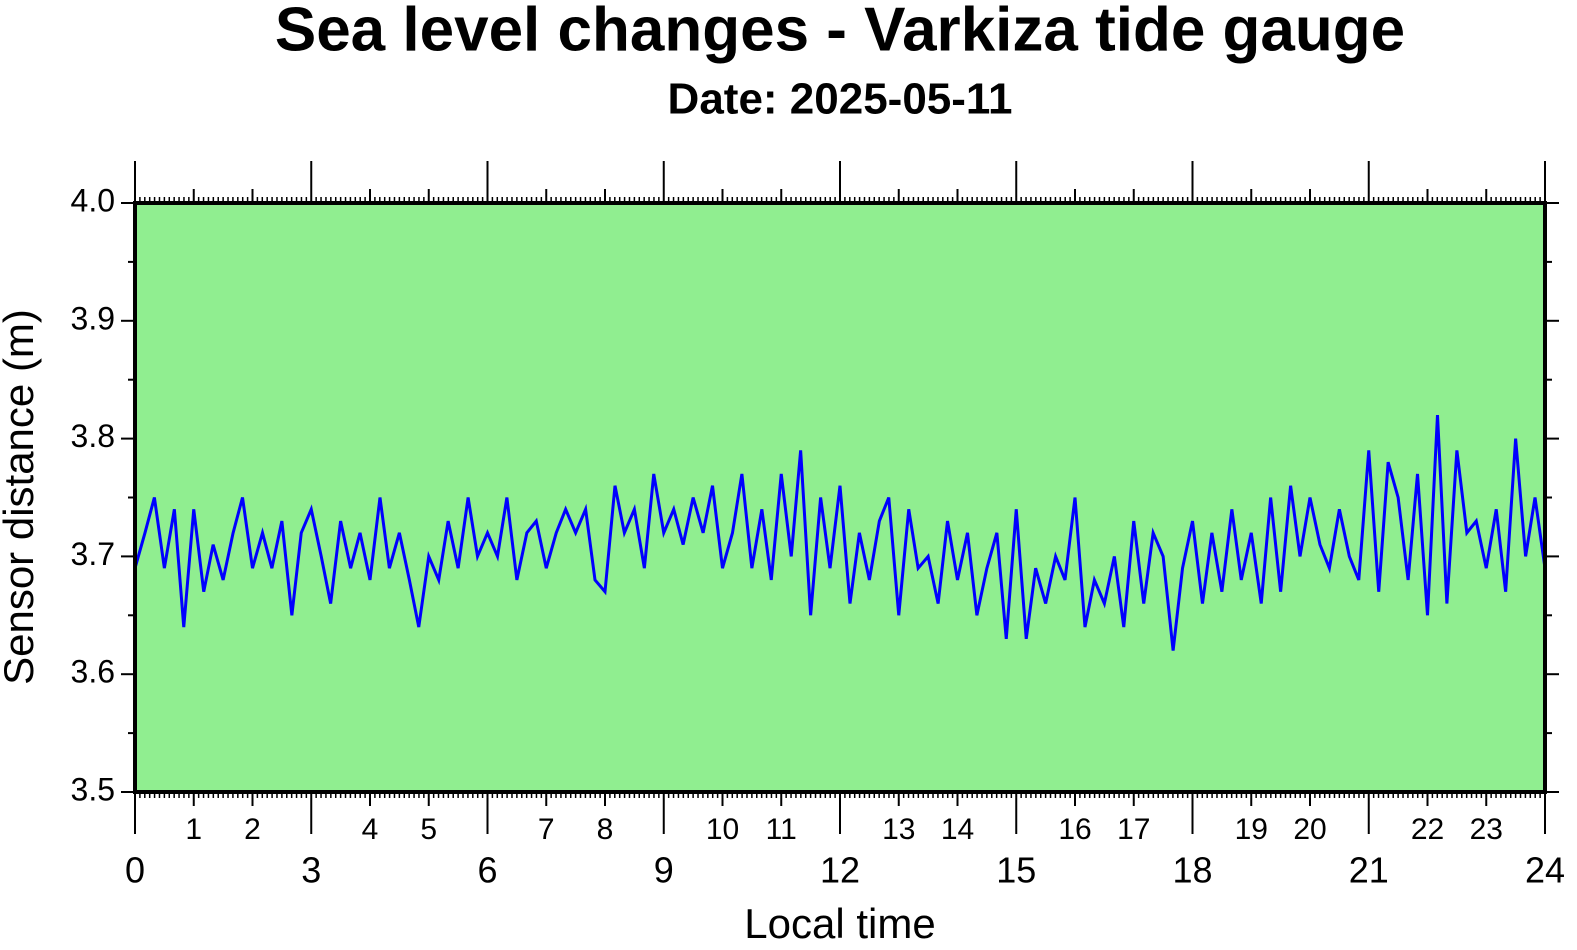 Image resolution: width=1577 pixels, height=950 pixels. What do you see at coordinates (193, 829) in the screenshot?
I see `x-minor-tick-label: 1` at bounding box center [193, 829].